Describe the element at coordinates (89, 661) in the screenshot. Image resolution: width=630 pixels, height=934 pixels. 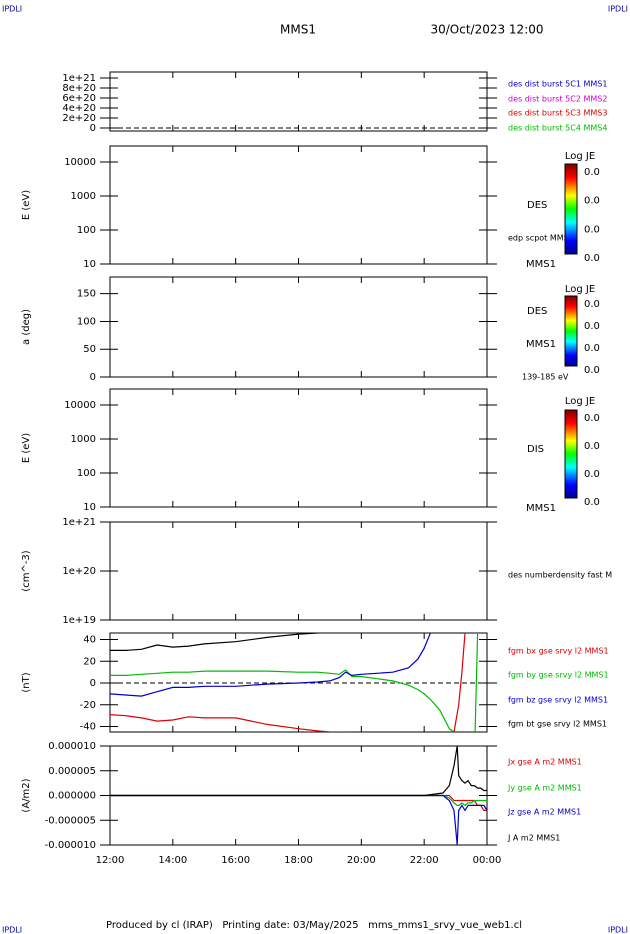
I see `y-tick-label: 20` at that location.